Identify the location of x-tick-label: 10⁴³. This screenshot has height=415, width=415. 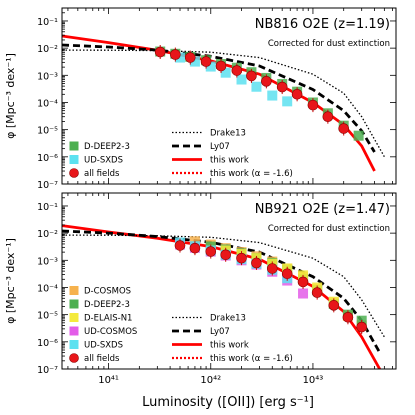
(313, 380).